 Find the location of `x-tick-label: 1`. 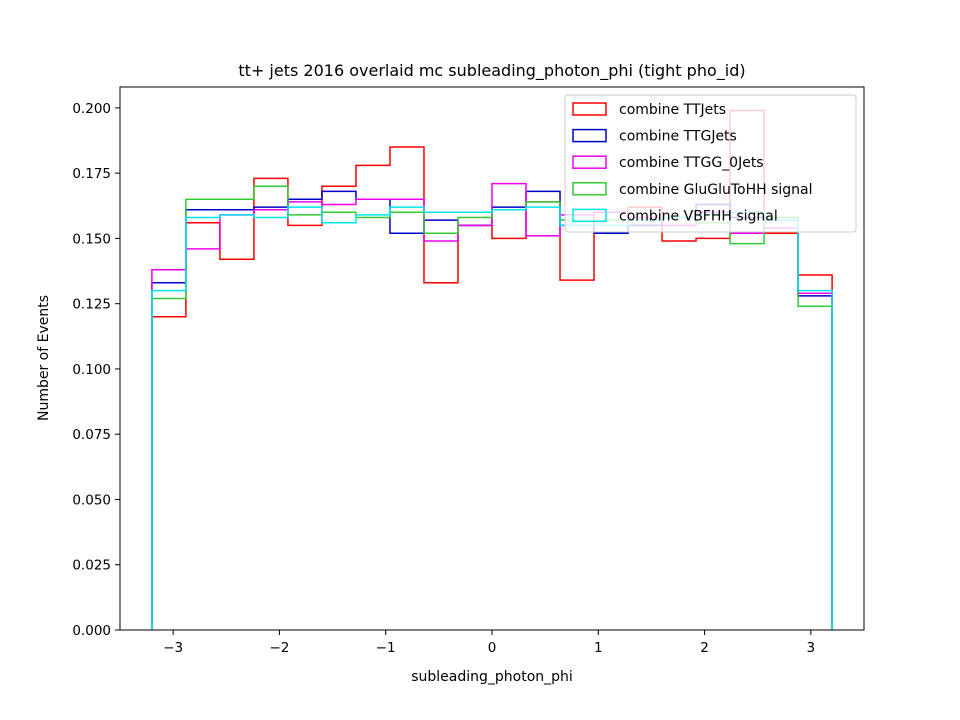

x-tick-label: 1 is located at coordinates (598, 648).